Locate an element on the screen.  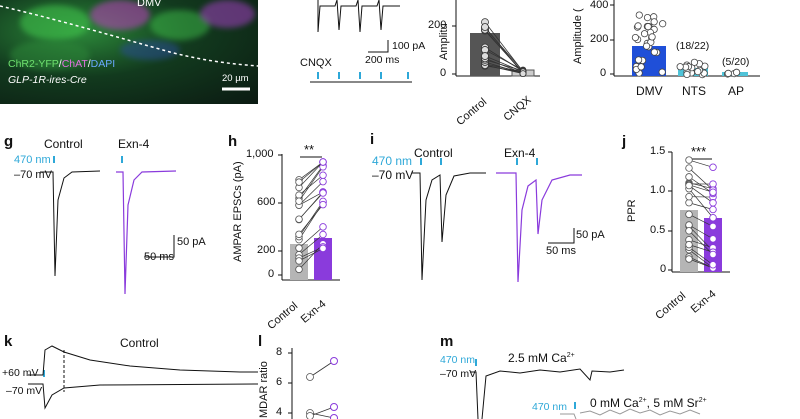
category-label: CNQX is located at coordinates (517, 109).